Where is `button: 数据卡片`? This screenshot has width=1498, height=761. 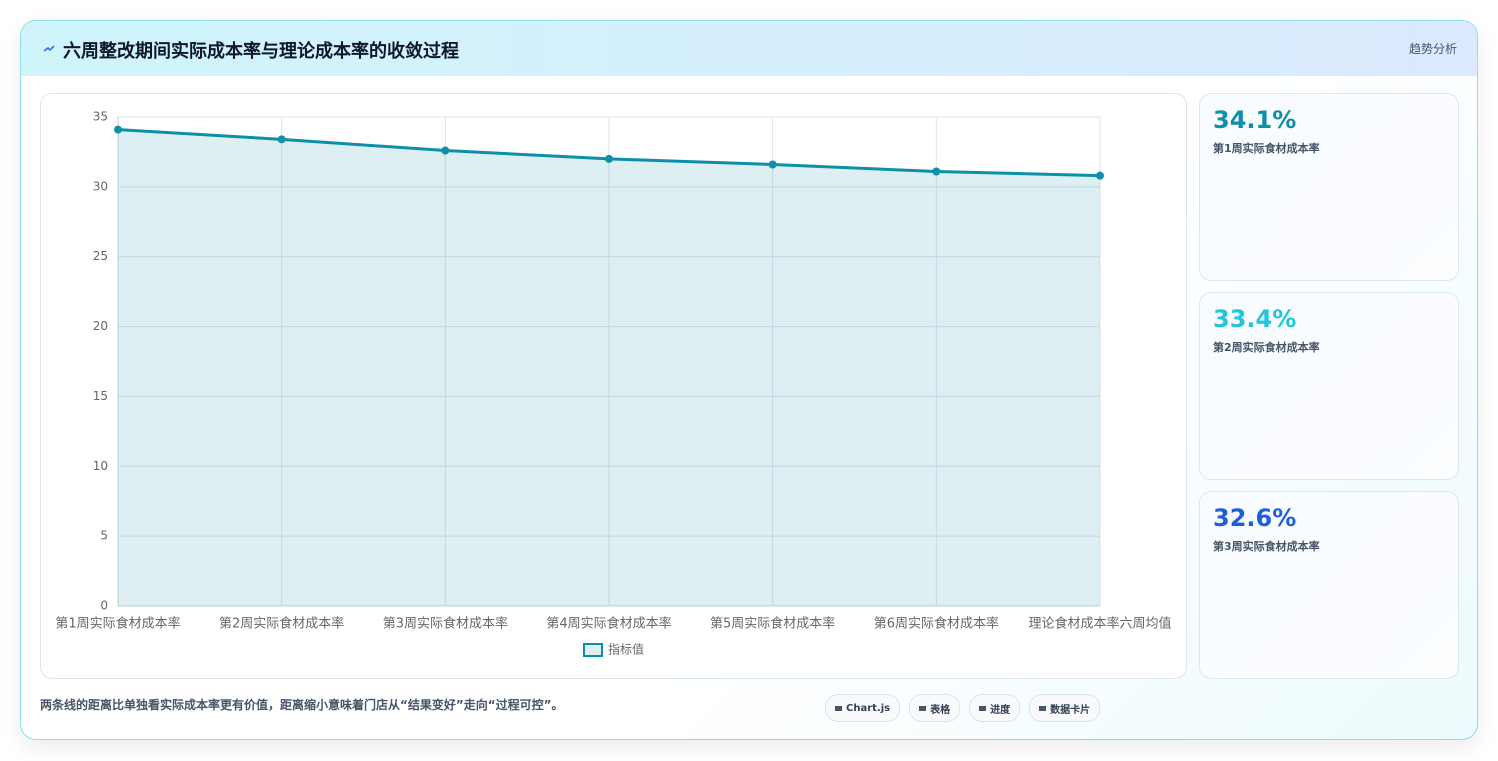 button: 数据卡片 is located at coordinates (1065, 708).